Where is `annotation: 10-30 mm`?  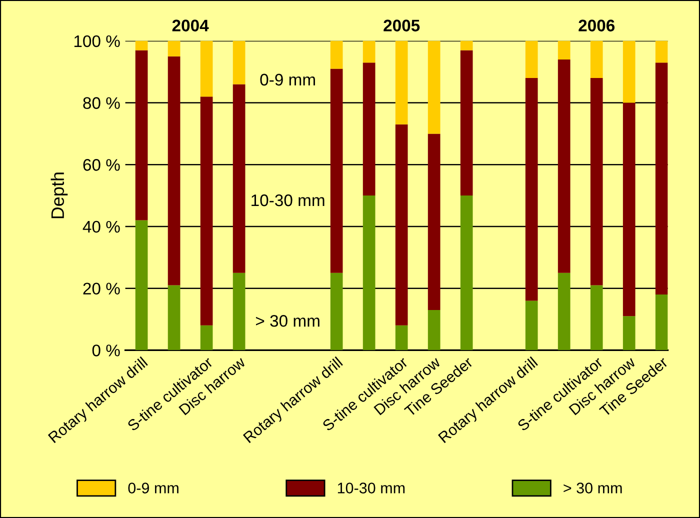
annotation: 10-30 mm is located at coordinates (288, 200).